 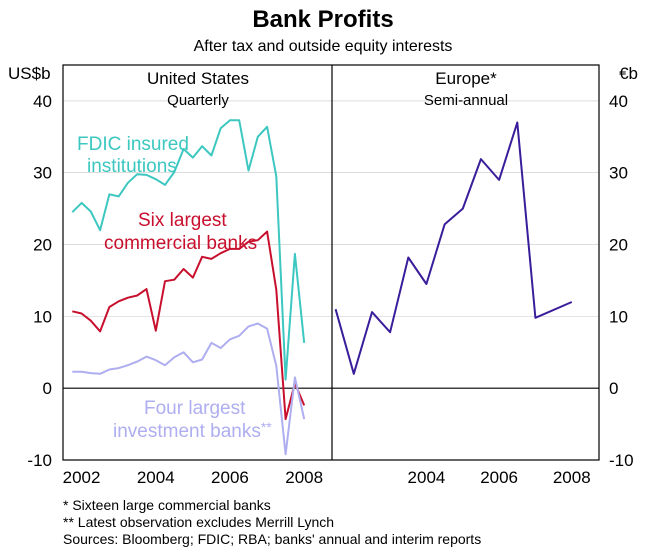 I want to click on label-six-largest-line1: Six largest, so click(x=182, y=220).